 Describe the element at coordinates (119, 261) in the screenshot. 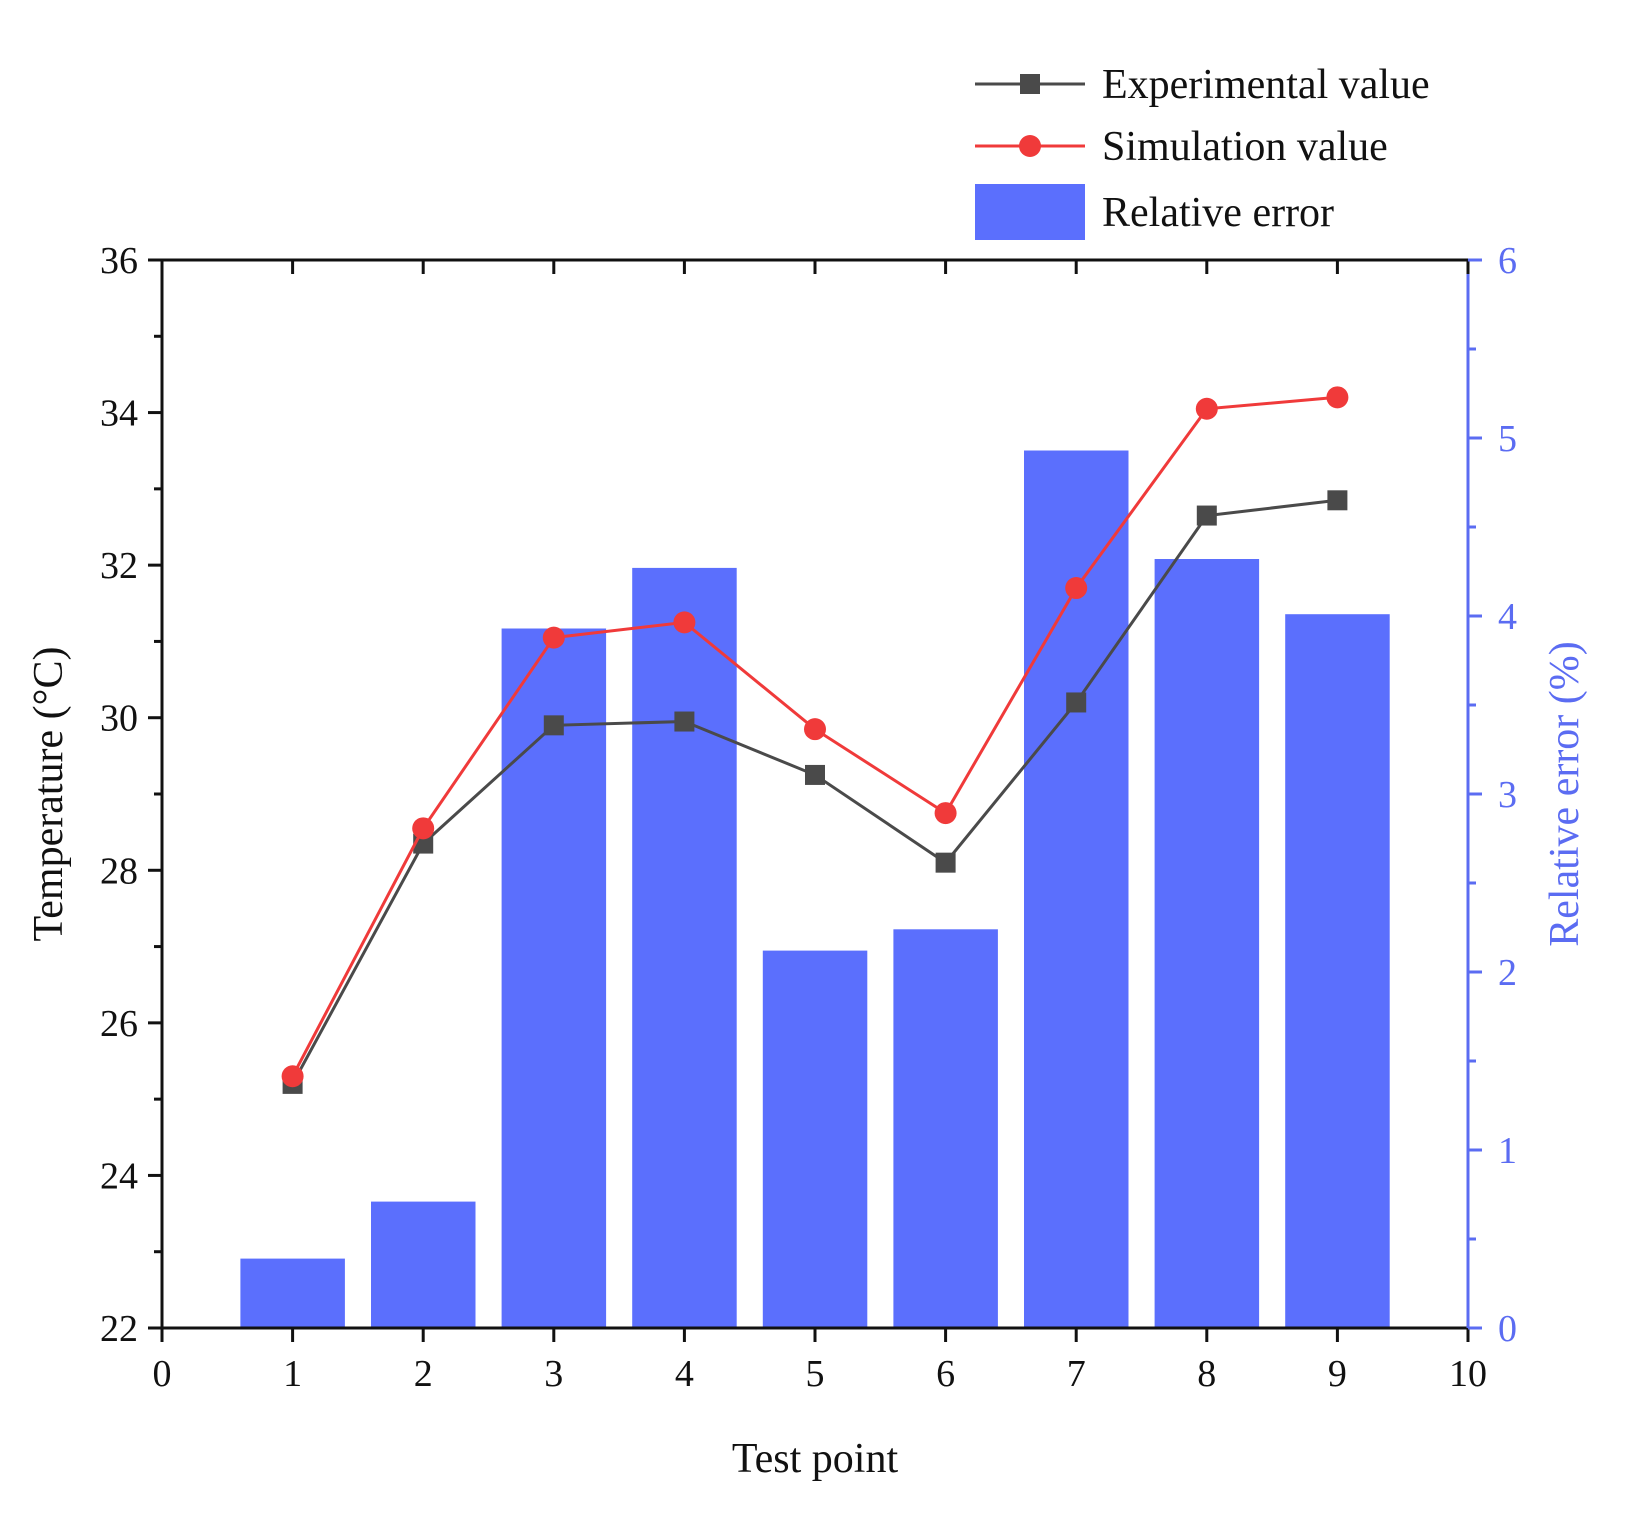

I see `y-tick-label: 36` at that location.